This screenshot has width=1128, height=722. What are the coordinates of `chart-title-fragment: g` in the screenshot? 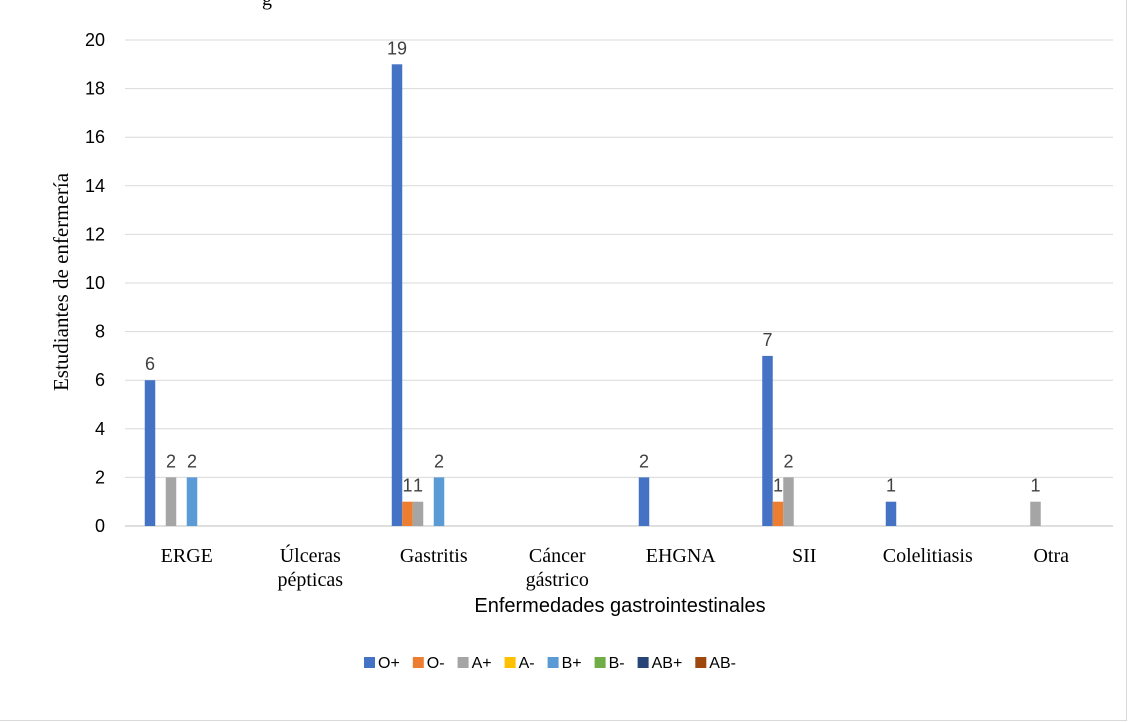 It's located at (322, 5).